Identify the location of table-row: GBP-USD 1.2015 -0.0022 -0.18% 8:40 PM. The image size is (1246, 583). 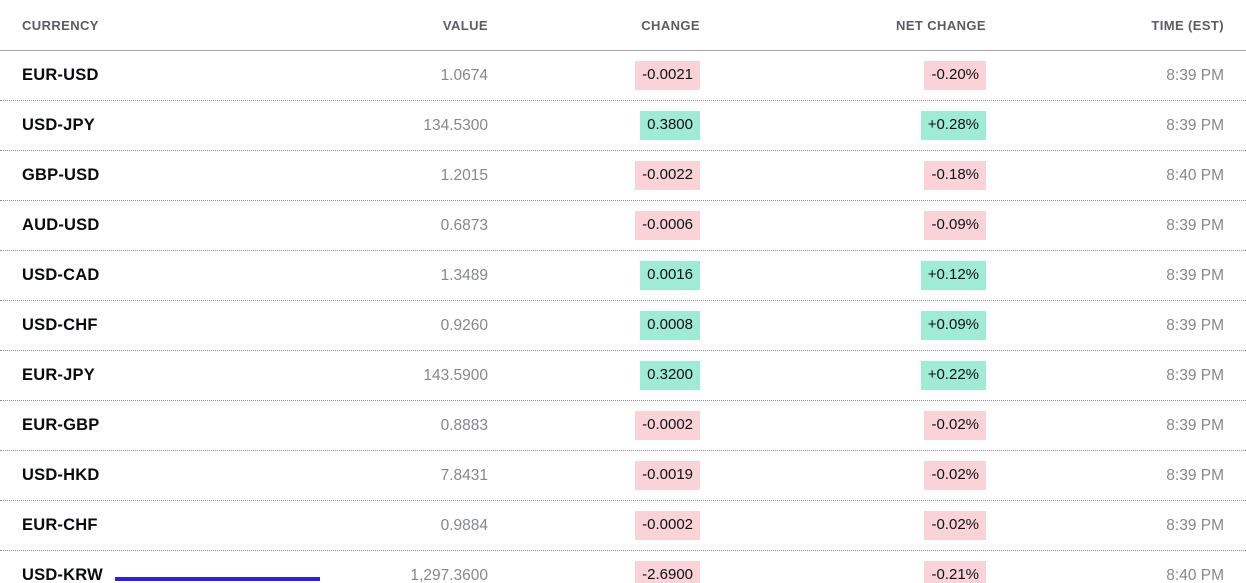
(623, 176).